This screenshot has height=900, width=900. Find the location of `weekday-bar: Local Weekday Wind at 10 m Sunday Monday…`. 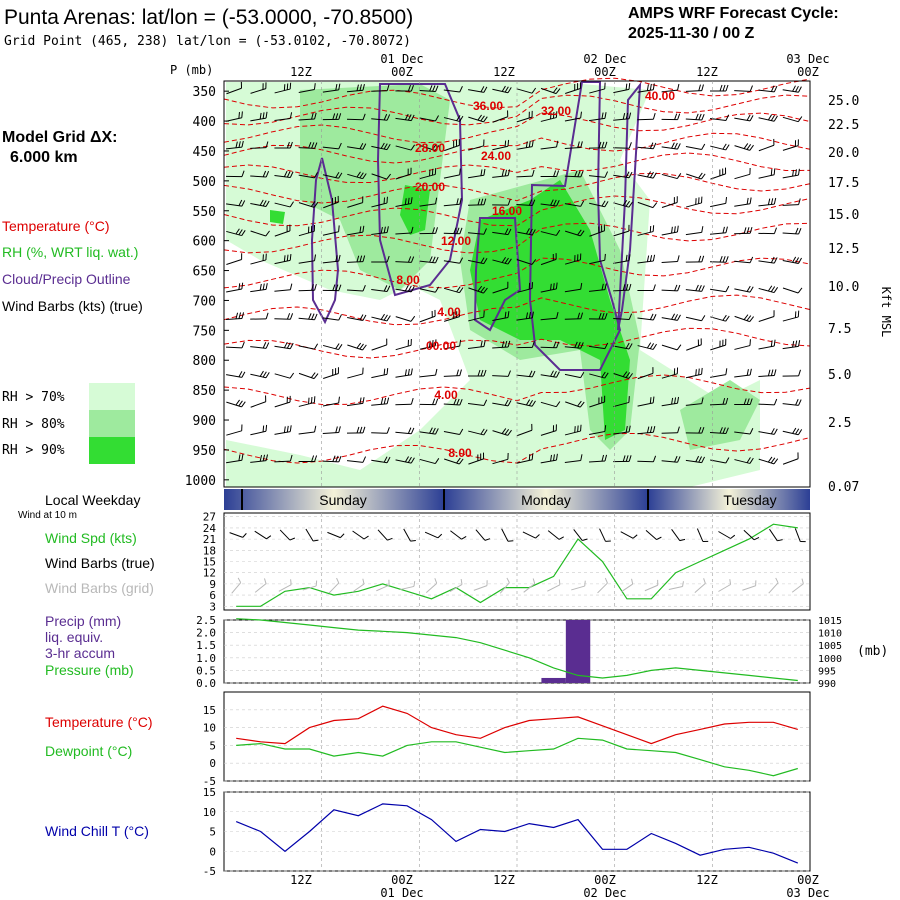

weekday-bar: Local Weekday Wind at 10 m Sunday Monday… is located at coordinates (414, 505).